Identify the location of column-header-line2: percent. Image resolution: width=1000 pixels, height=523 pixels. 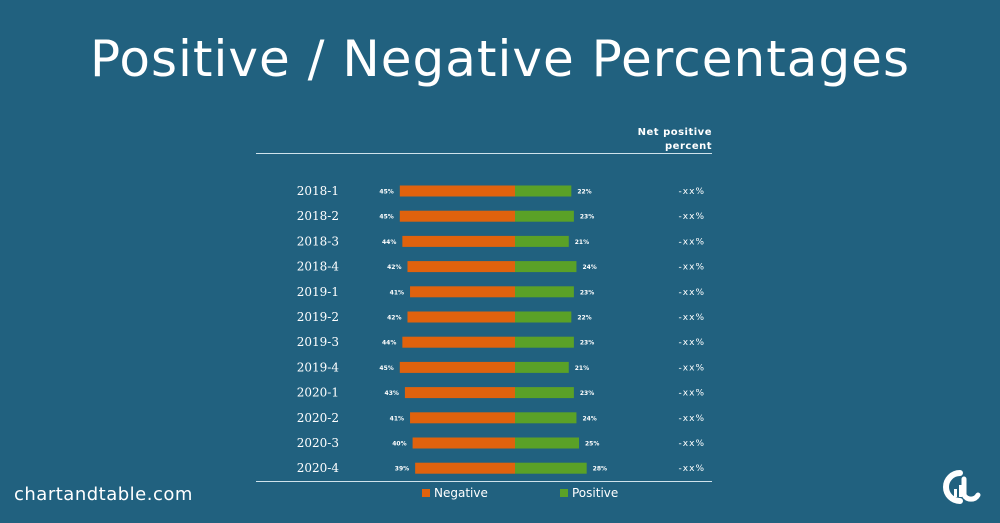
(688, 146).